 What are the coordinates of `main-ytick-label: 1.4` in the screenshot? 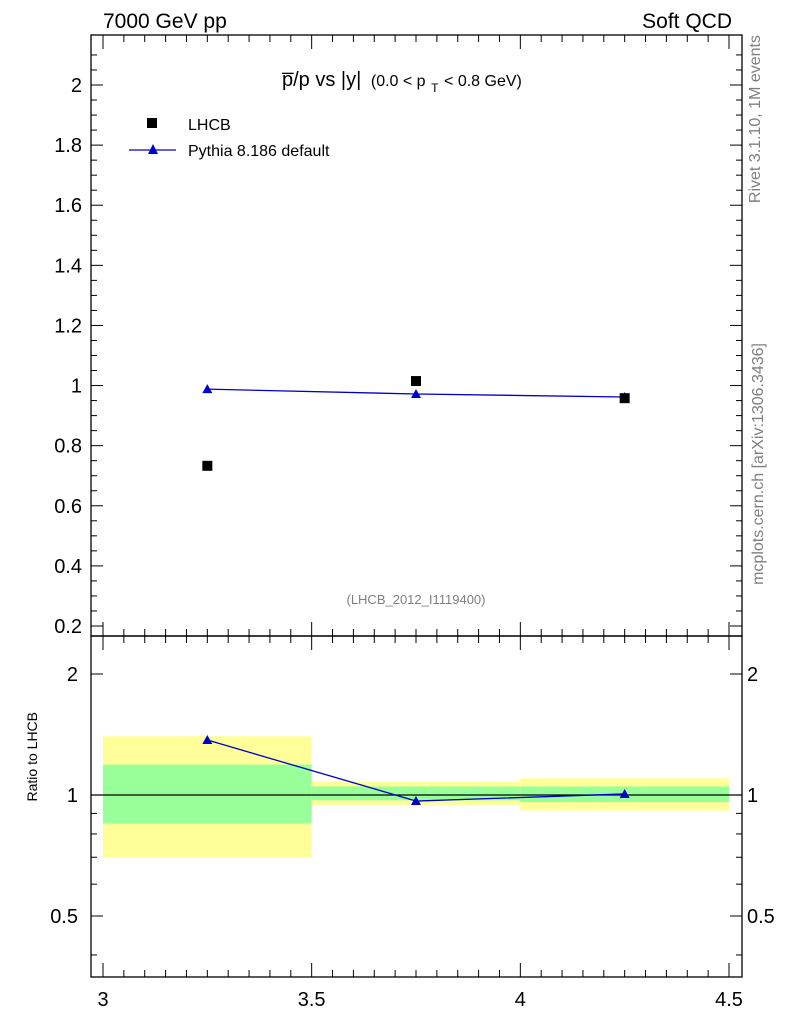 It's located at (68, 266).